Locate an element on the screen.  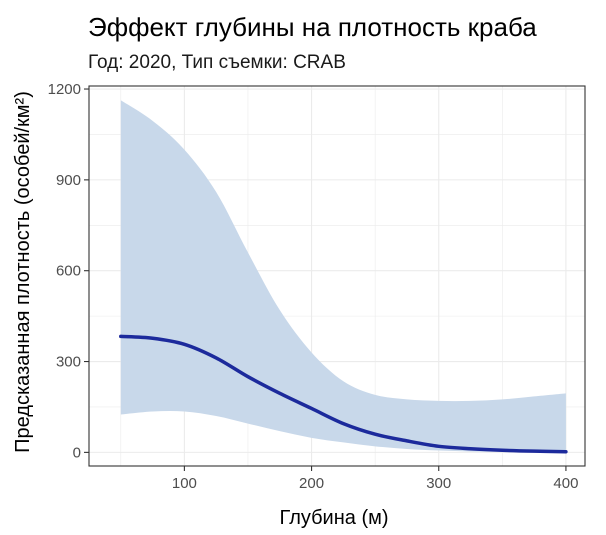
y-tick-label: 900 is located at coordinates (68, 180).